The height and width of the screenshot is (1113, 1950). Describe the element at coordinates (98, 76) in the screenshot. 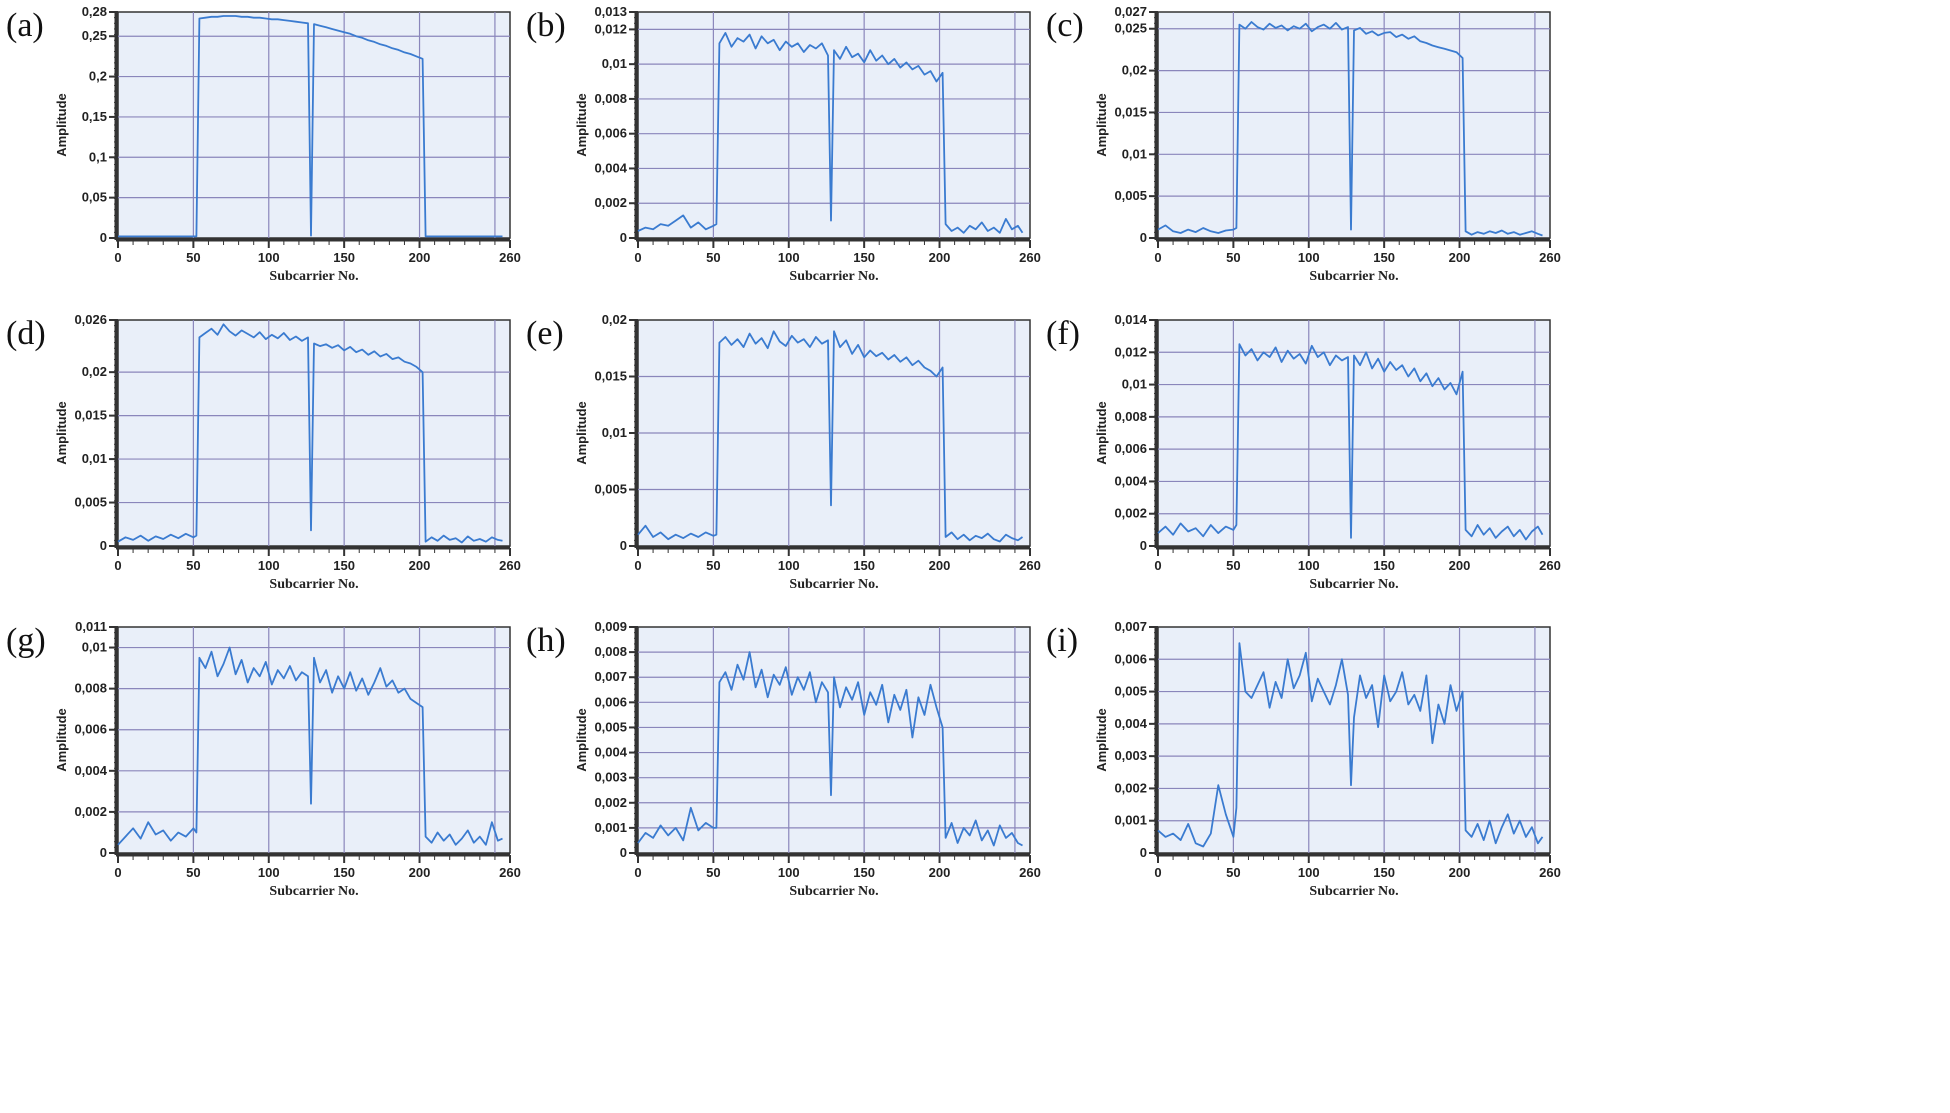

I see `y-tick-label: 0,2` at that location.